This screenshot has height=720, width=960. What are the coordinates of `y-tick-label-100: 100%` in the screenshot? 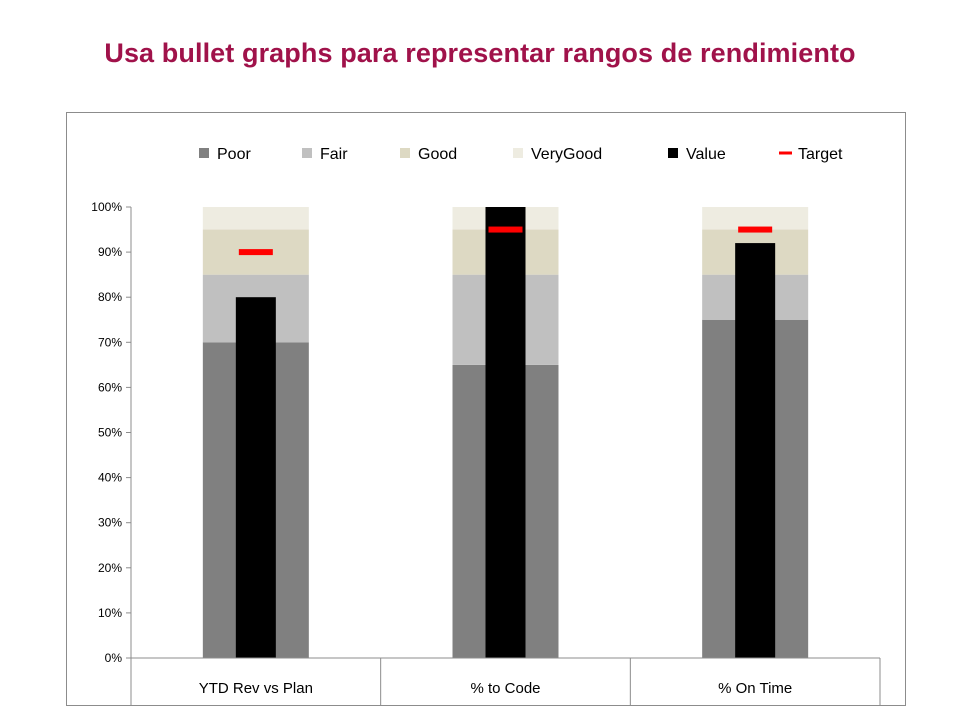 It's located at (106, 207).